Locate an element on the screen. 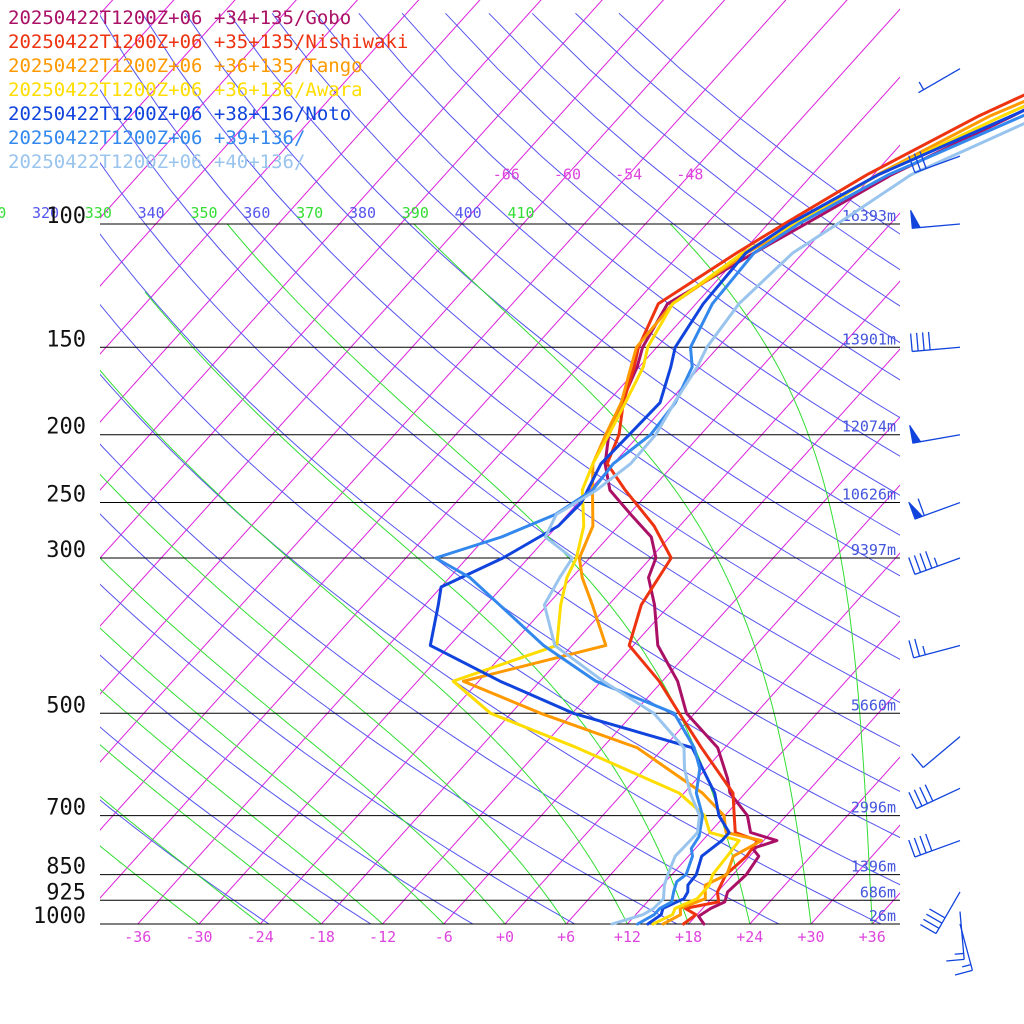  theta-label: 350 is located at coordinates (203, 213).